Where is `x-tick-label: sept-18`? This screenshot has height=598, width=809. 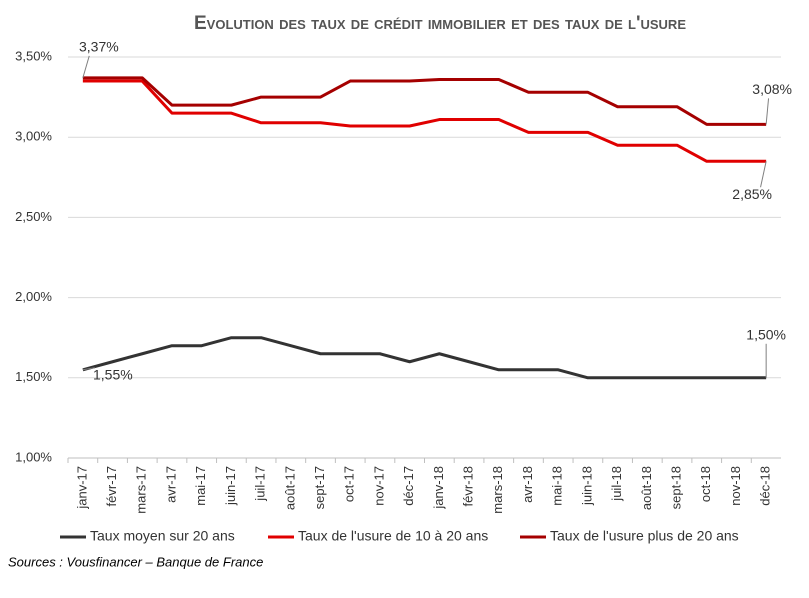
x-tick-label: sept-18 is located at coordinates (675, 487).